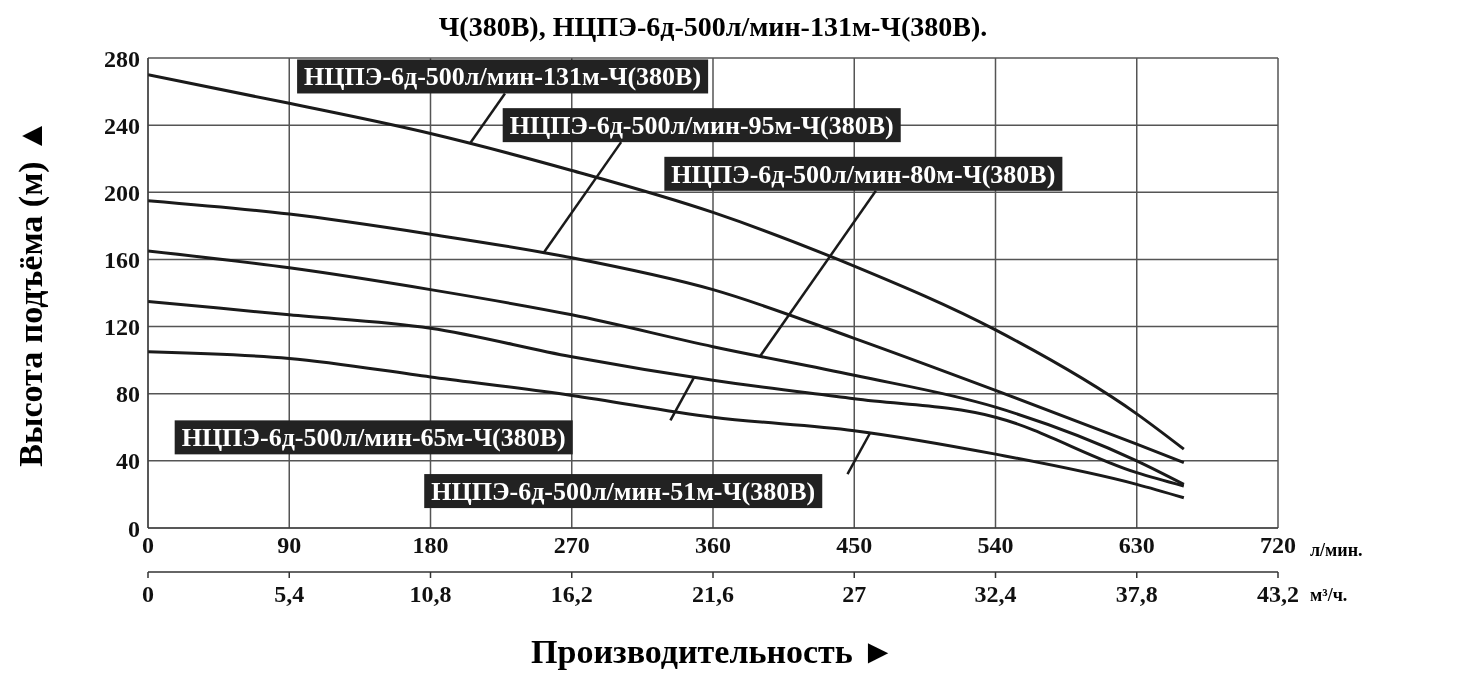 This screenshot has height=691, width=1459. I want to click on x-tick-label: 720, so click(1278, 545).